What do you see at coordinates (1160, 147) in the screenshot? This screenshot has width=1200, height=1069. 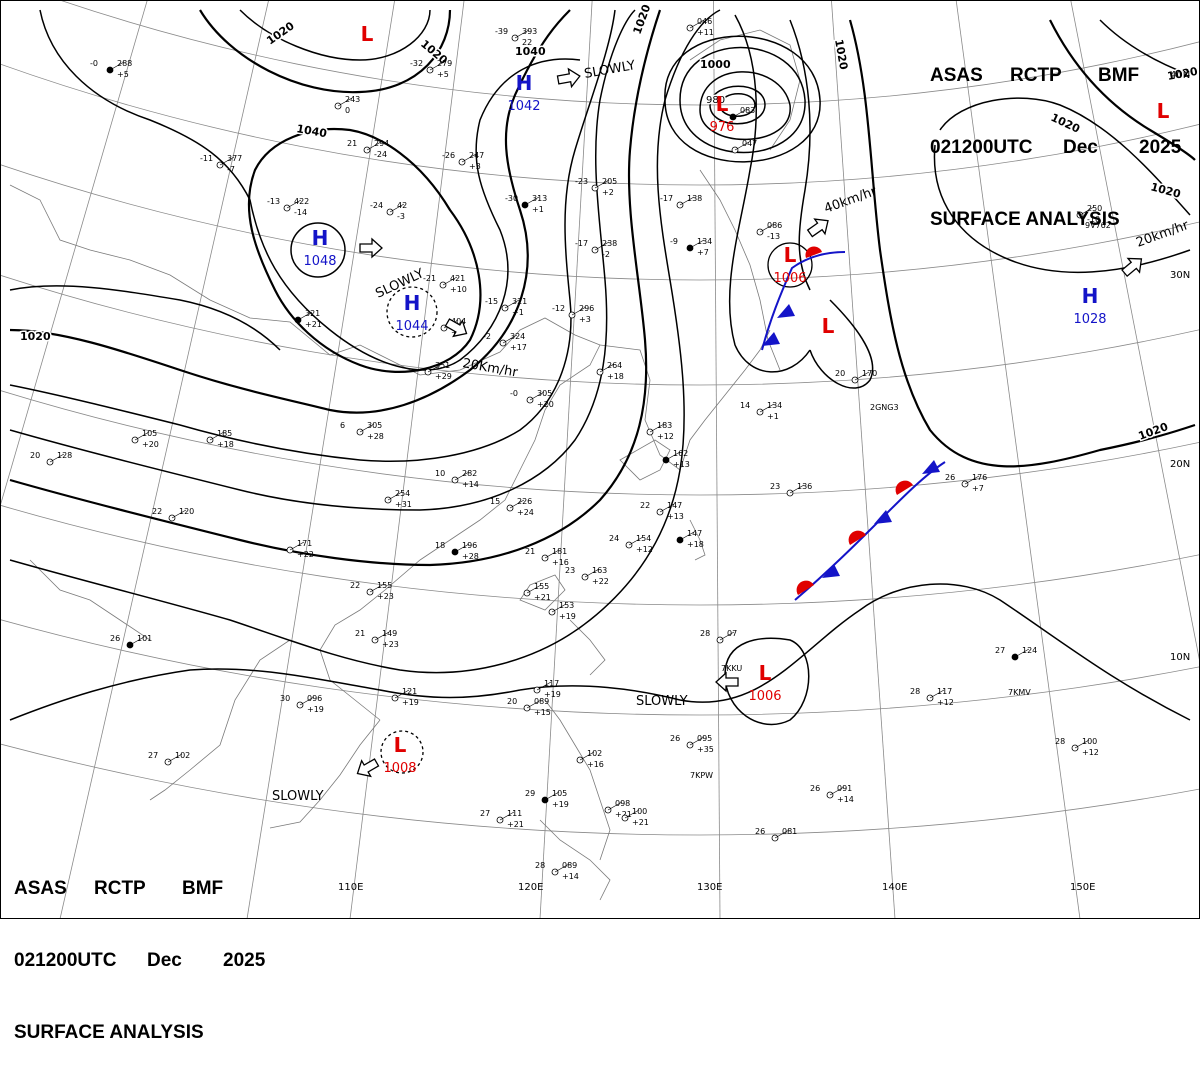 I see `header-year: 2025` at bounding box center [1160, 147].